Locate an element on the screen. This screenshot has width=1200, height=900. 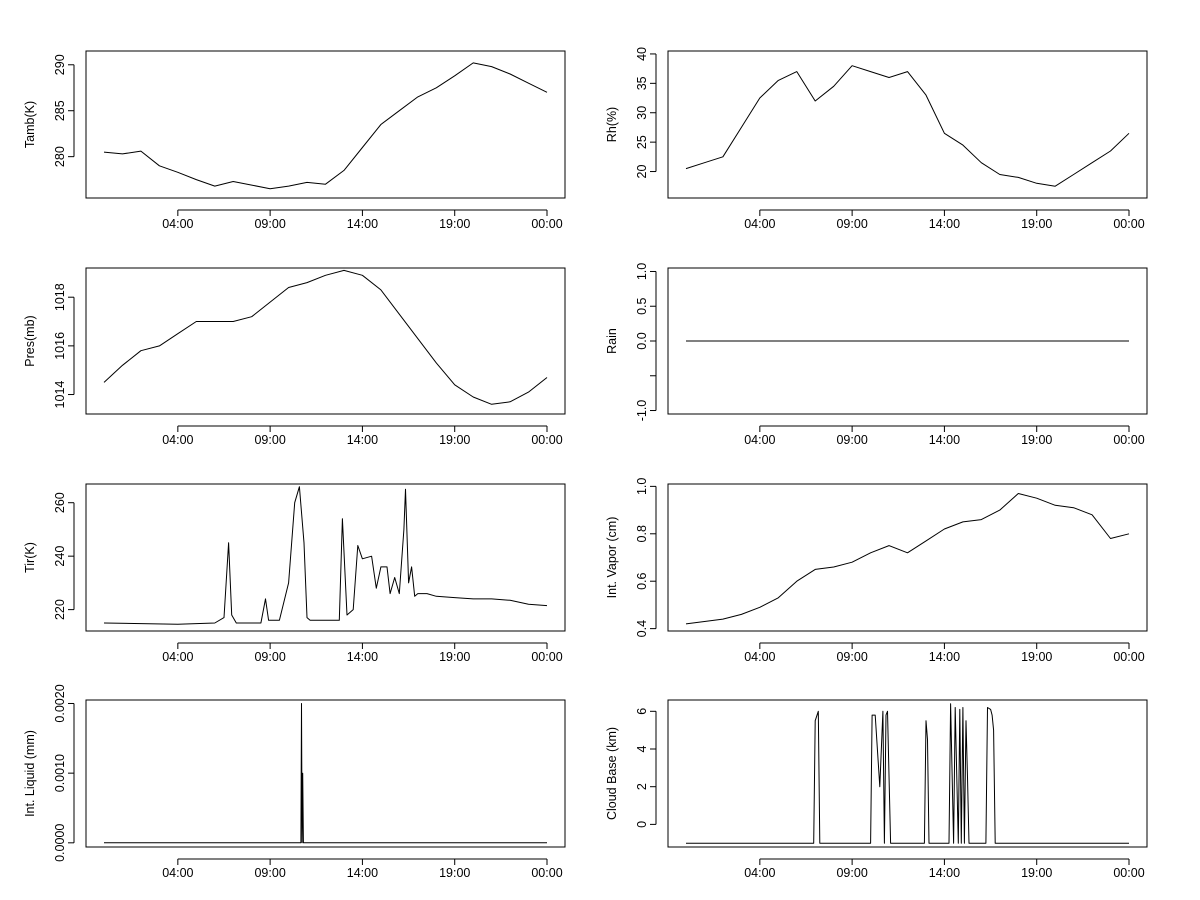
y-tick-label: 0.6 is located at coordinates (642, 580).